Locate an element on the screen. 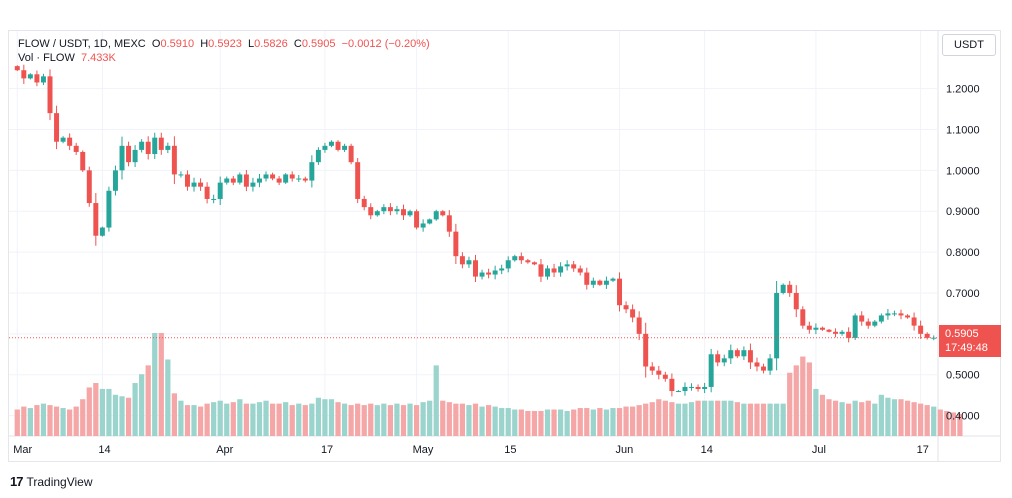 The height and width of the screenshot is (498, 1012). x-tick-label: Mar is located at coordinates (22, 450).